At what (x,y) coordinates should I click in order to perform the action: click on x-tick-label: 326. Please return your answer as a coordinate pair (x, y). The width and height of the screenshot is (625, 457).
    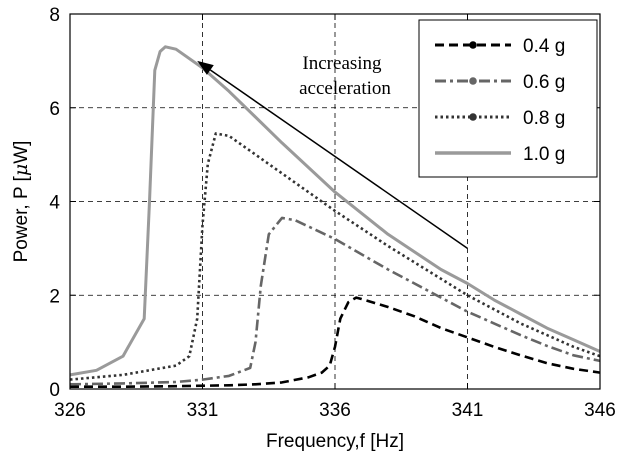
    Looking at the image, I should click on (70, 410).